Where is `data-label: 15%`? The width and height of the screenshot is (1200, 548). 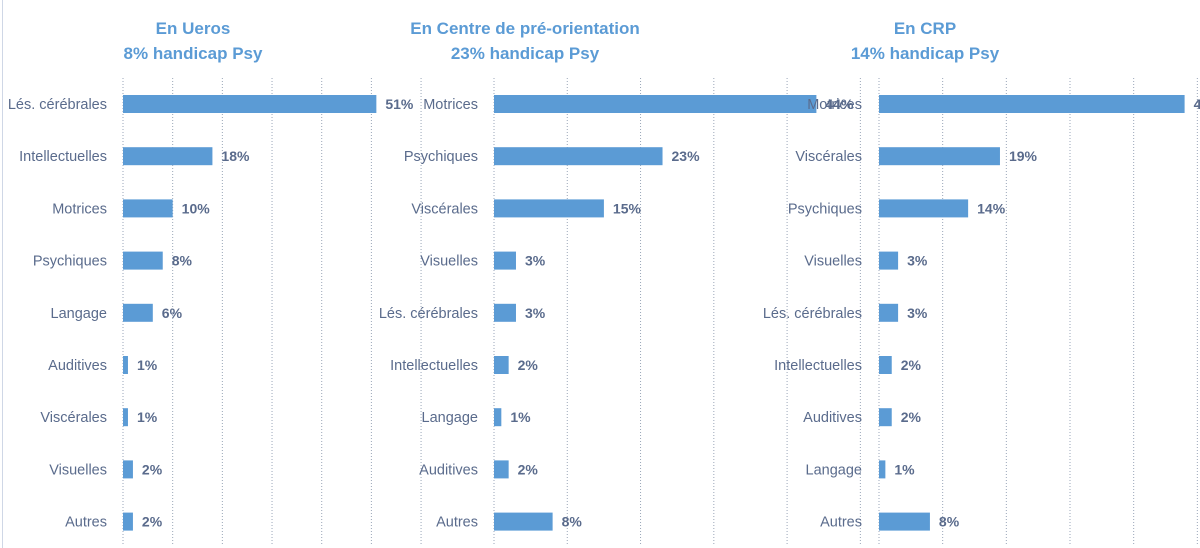
data-label: 15% is located at coordinates (627, 208).